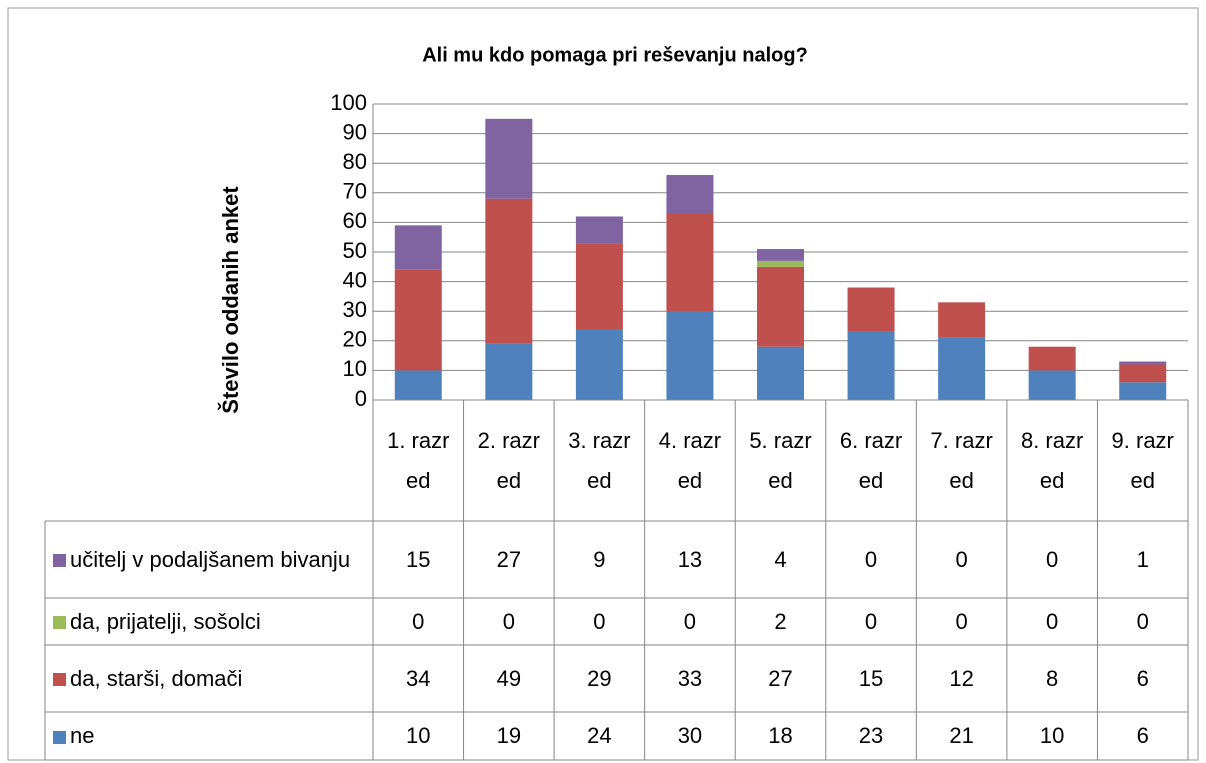  I want to click on table-value: 49, so click(509, 678).